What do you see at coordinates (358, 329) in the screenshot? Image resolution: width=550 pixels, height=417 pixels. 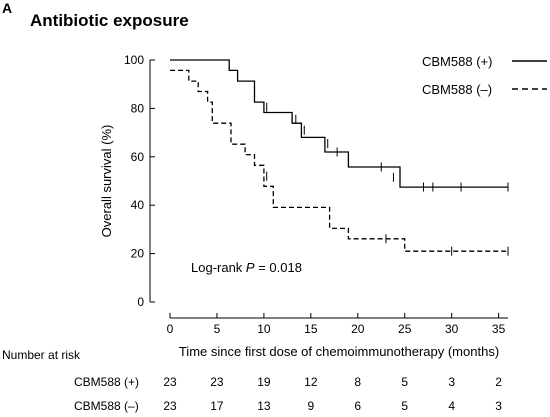 I see `x-tick-label: 20` at bounding box center [358, 329].